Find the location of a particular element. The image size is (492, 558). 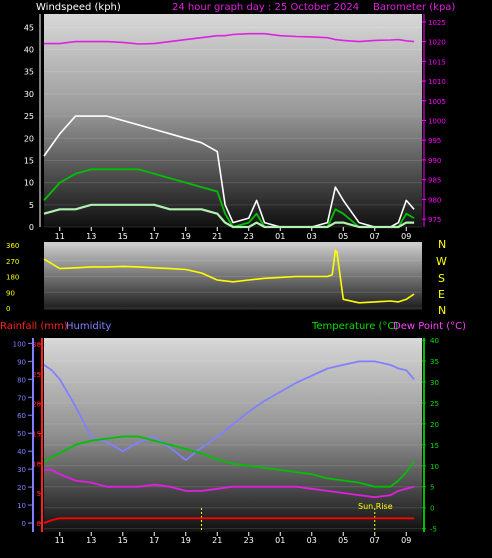

wind-direction-chart: 360 270 180 90 0 is located at coordinates (214, 277).